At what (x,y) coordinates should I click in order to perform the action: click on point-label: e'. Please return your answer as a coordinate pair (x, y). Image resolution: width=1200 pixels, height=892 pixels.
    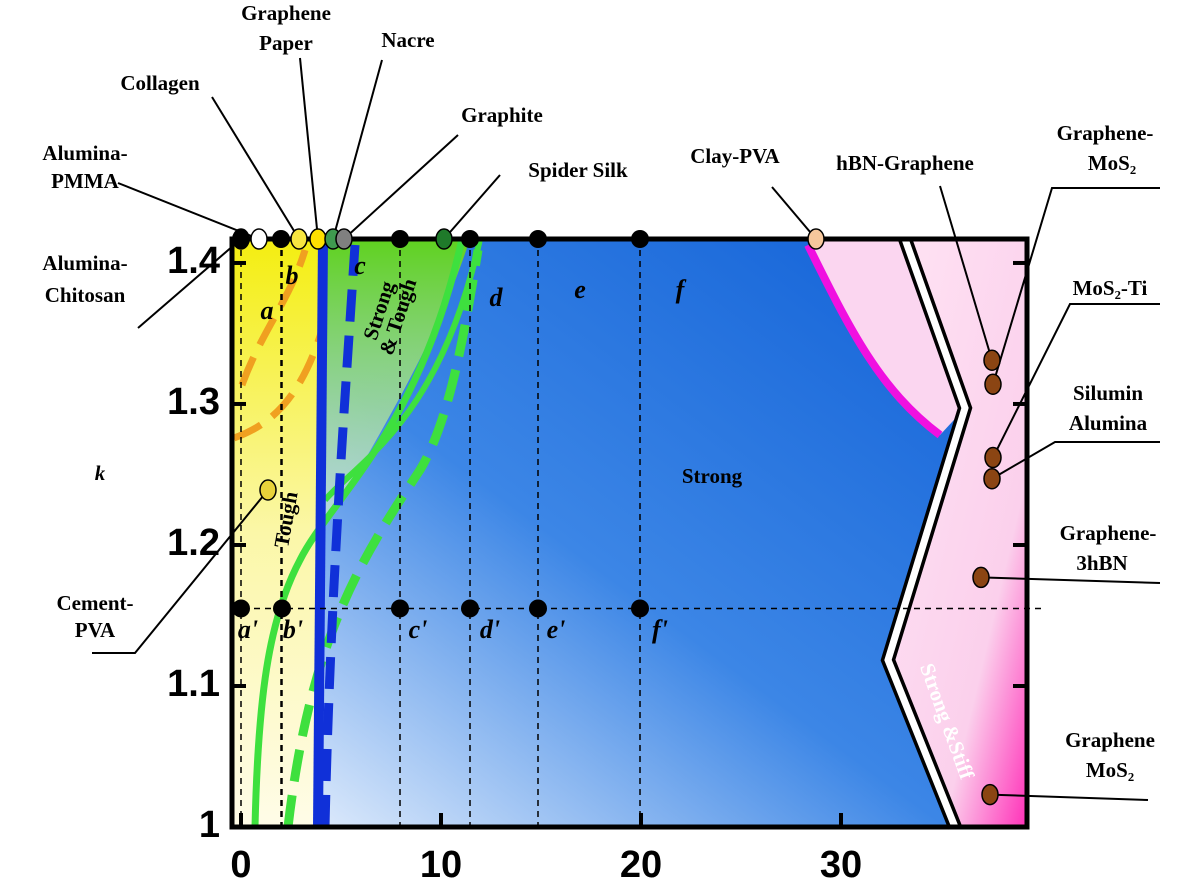
    Looking at the image, I should click on (556, 629).